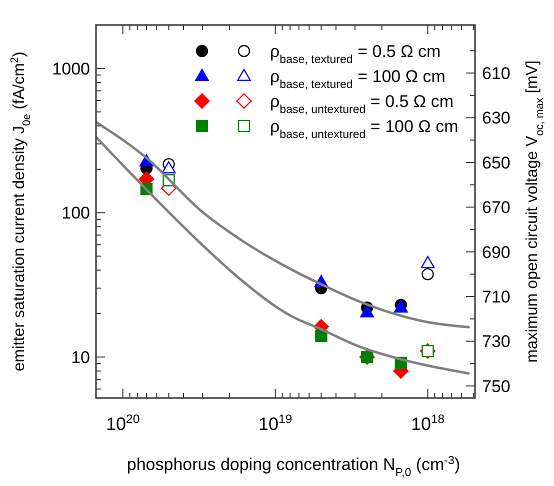 Image resolution: width=554 pixels, height=486 pixels. What do you see at coordinates (71, 68) in the screenshot?
I see `y-tick-label: 1000` at bounding box center [71, 68].